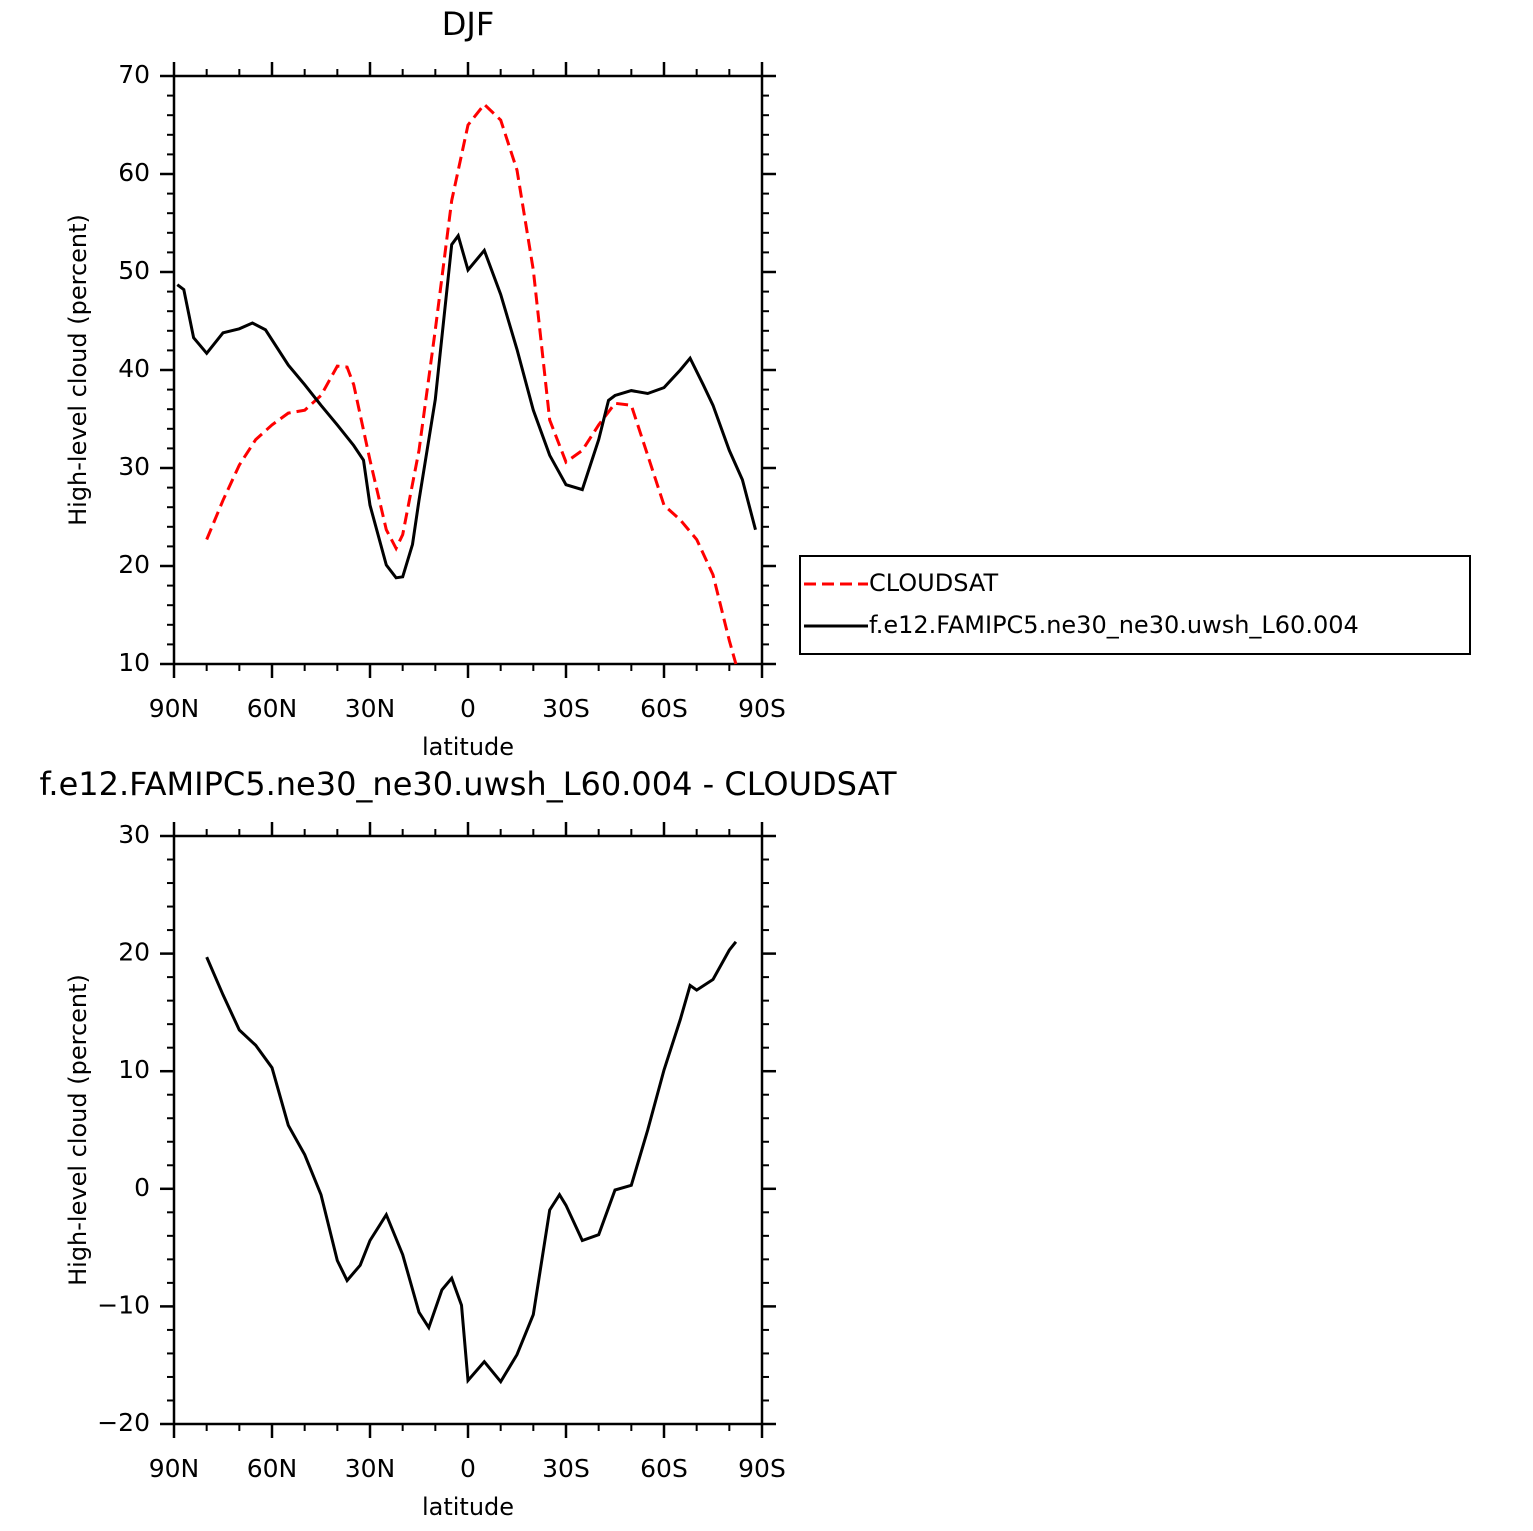  What do you see at coordinates (933, 583) in the screenshot?
I see `legend-label: CLOUDSAT` at bounding box center [933, 583].